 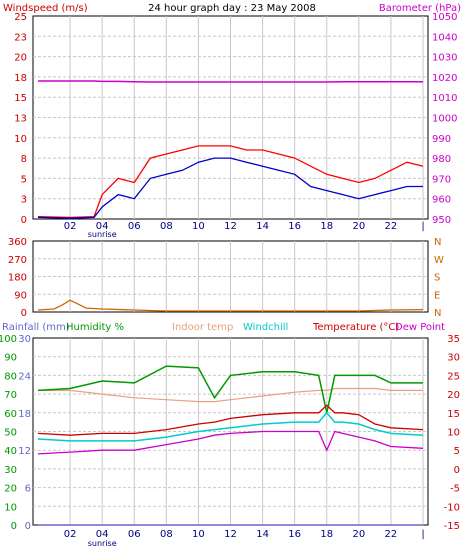 What do you see at coordinates (36, 327) in the screenshot?
I see `legend-entry: Rainfall (mm)` at bounding box center [36, 327].